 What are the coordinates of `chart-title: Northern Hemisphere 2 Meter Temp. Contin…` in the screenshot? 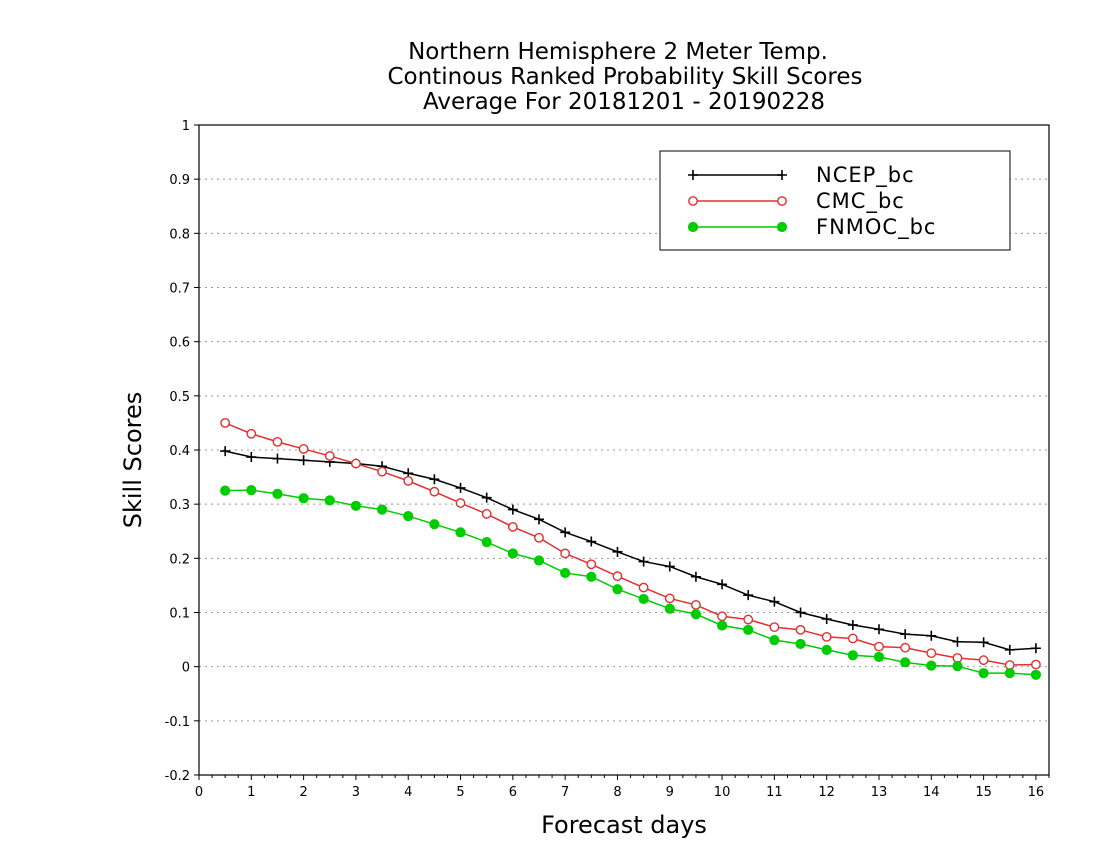 It's located at (624, 77).